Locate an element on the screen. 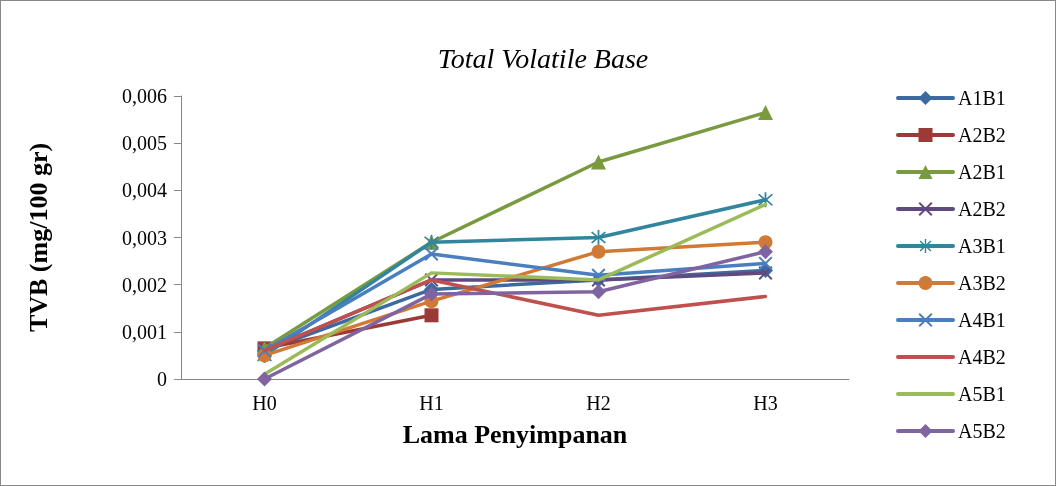  chart-title: Total Volatile Base is located at coordinates (543, 58).